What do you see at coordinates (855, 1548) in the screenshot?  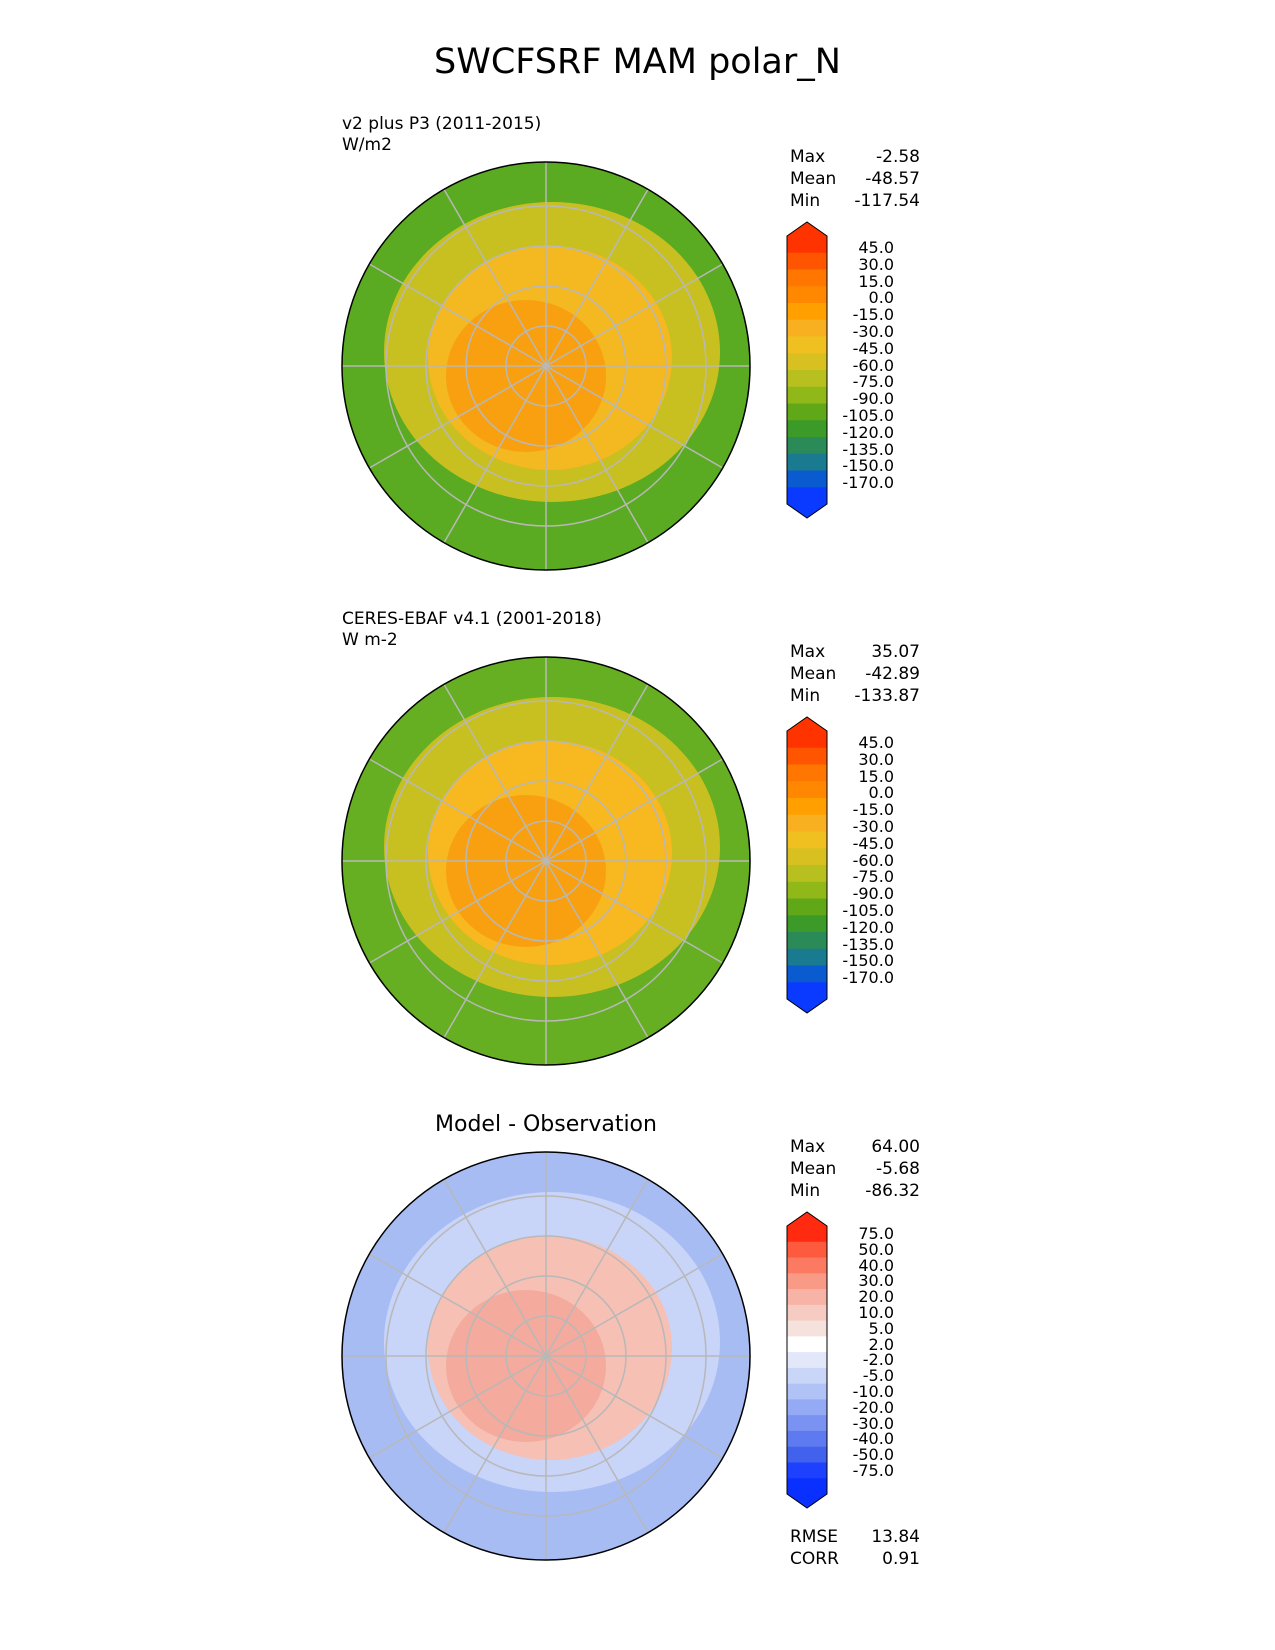 I see `metrics-block: RMSE 13.84 CORR 0.91` at bounding box center [855, 1548].